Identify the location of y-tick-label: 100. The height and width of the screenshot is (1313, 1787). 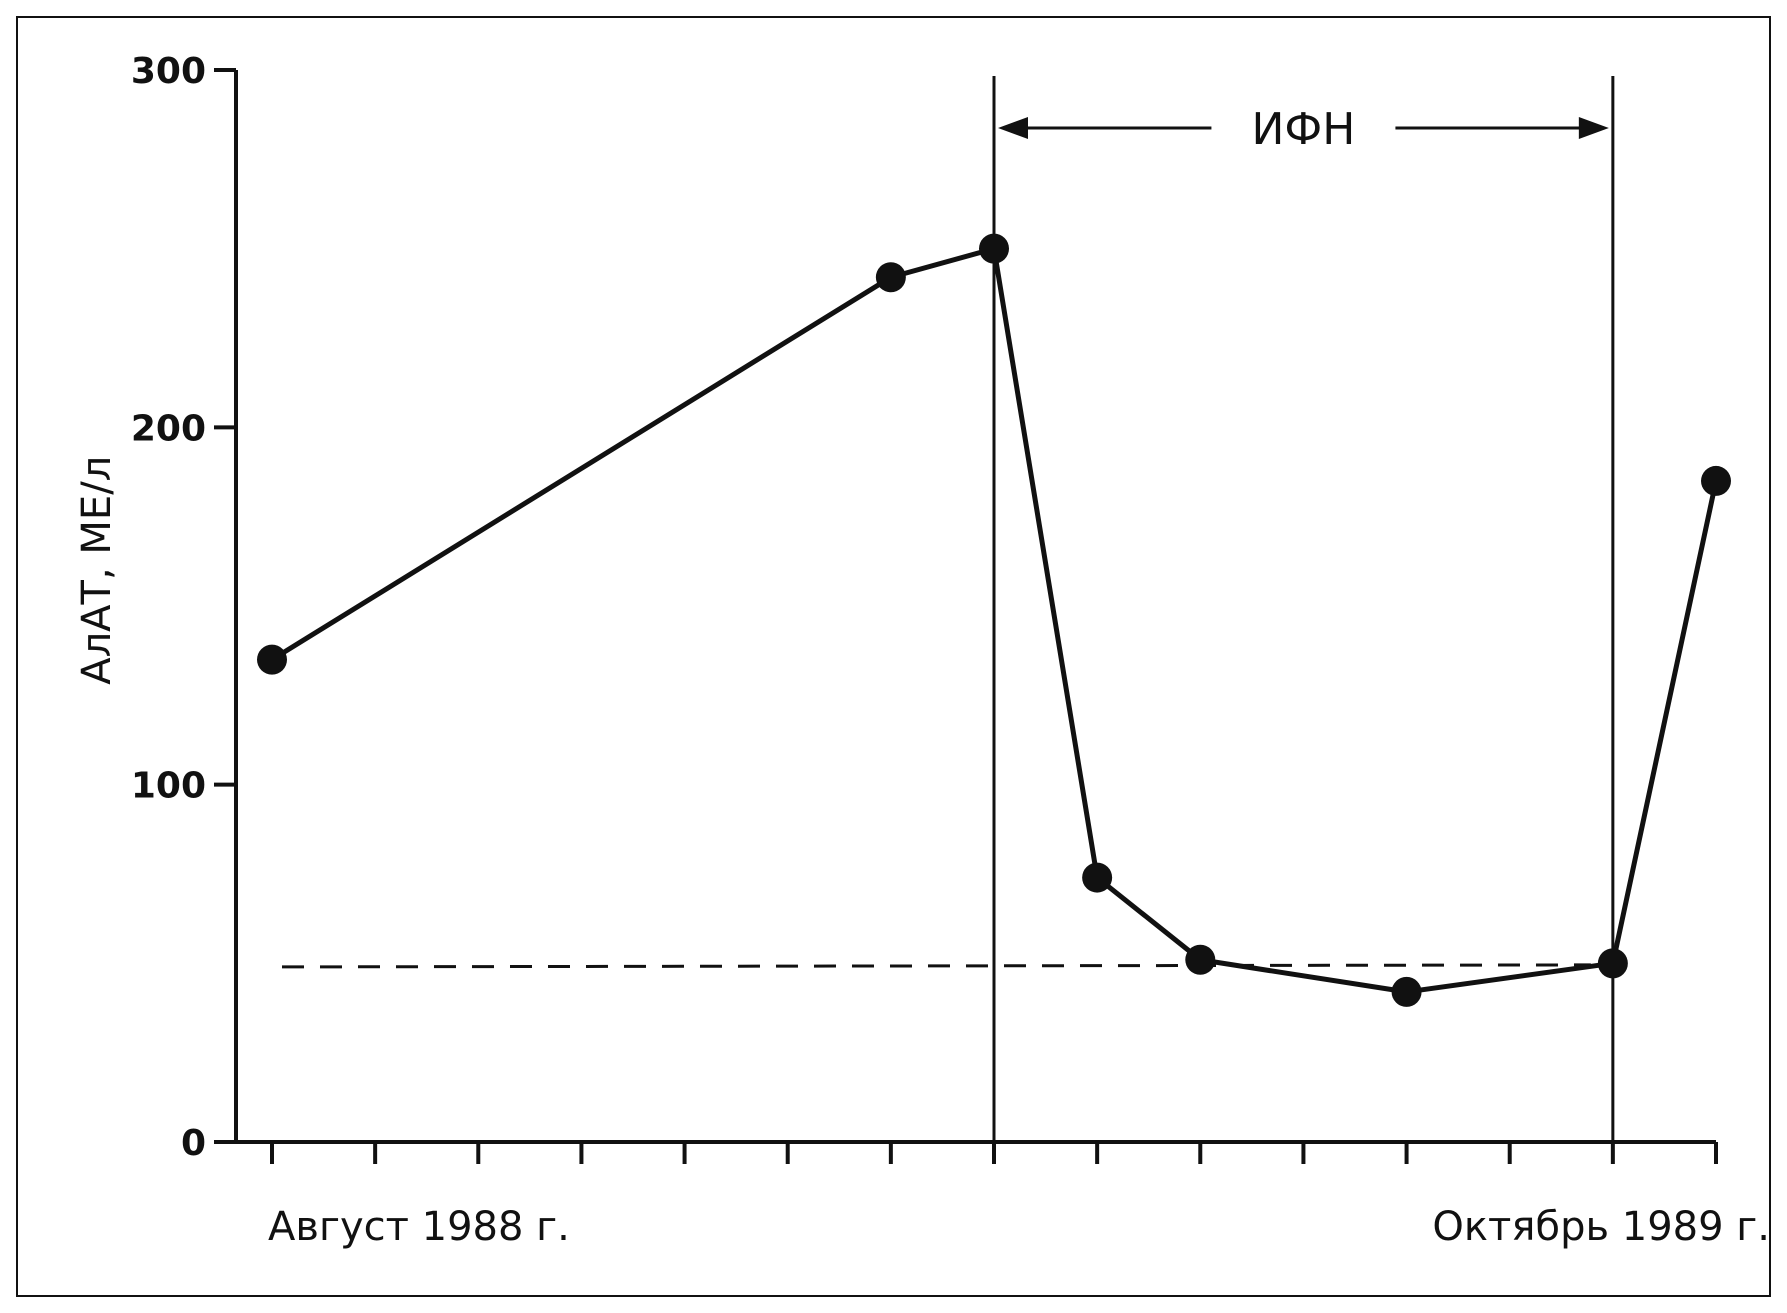
(168, 786).